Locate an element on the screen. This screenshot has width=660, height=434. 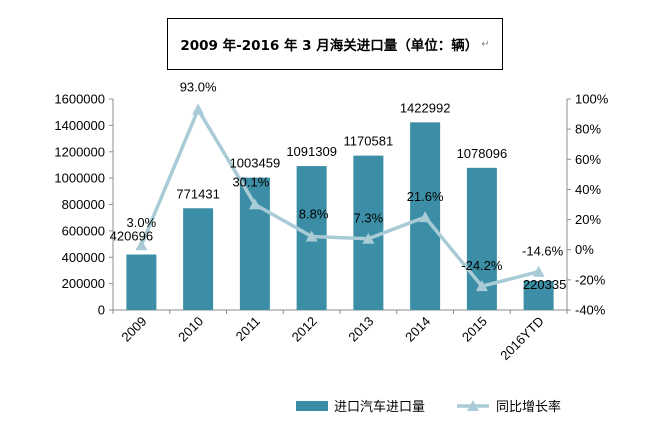
rate-value-label: 30.1% is located at coordinates (250, 181).